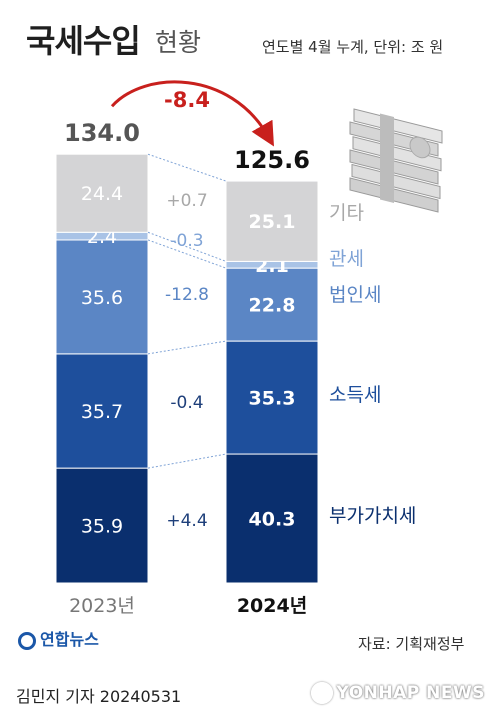  What do you see at coordinates (69, 639) in the screenshot?
I see `logo-text: 연합뉴스` at bounding box center [69, 639].